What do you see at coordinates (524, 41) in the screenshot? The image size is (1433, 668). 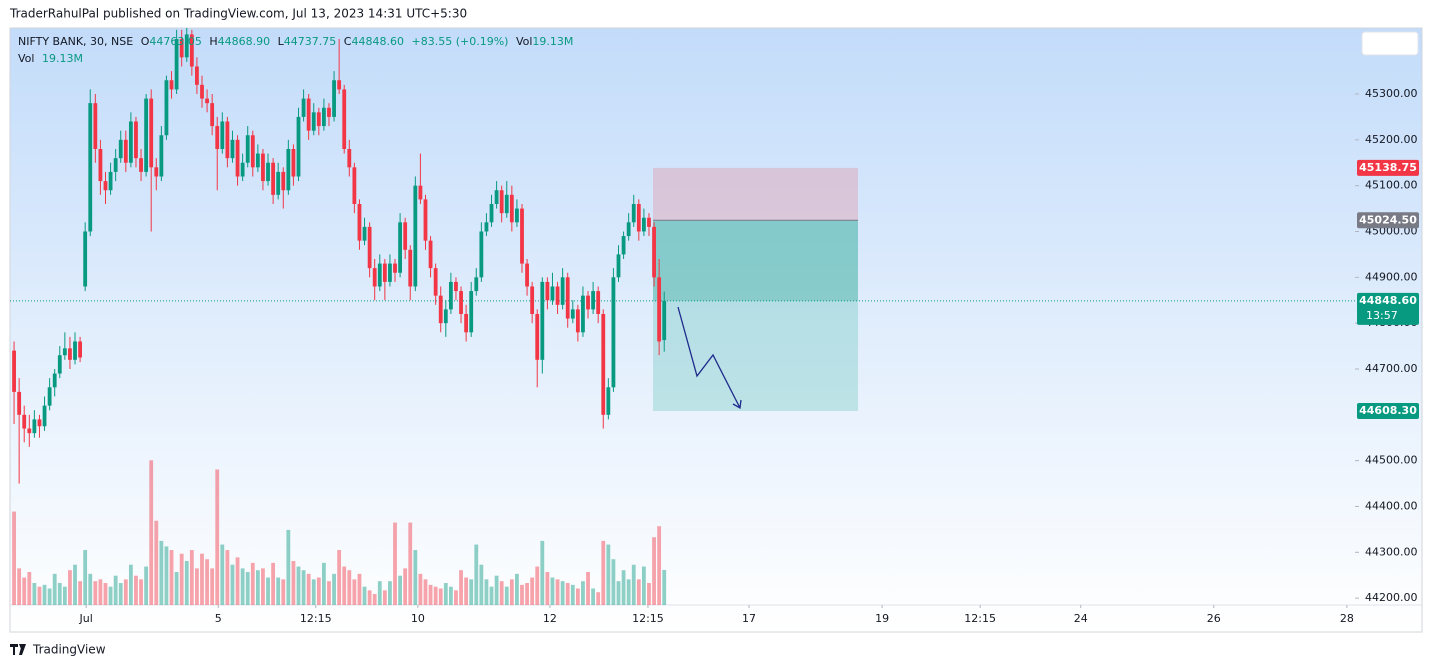 I see `legend-vol-key: Vol` at bounding box center [524, 41].